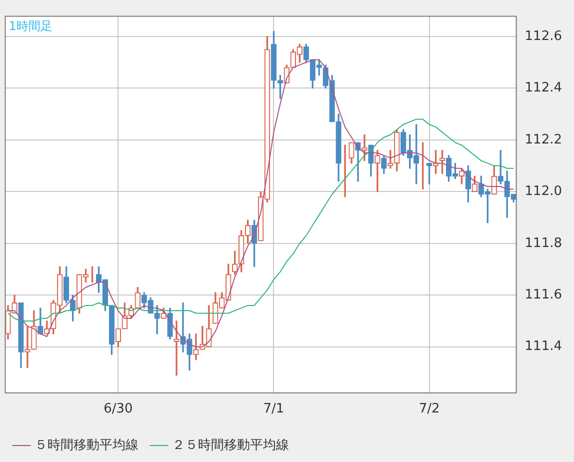 The height and width of the screenshot is (462, 574). I want to click on x-tick-label: 7/1, so click(273, 409).